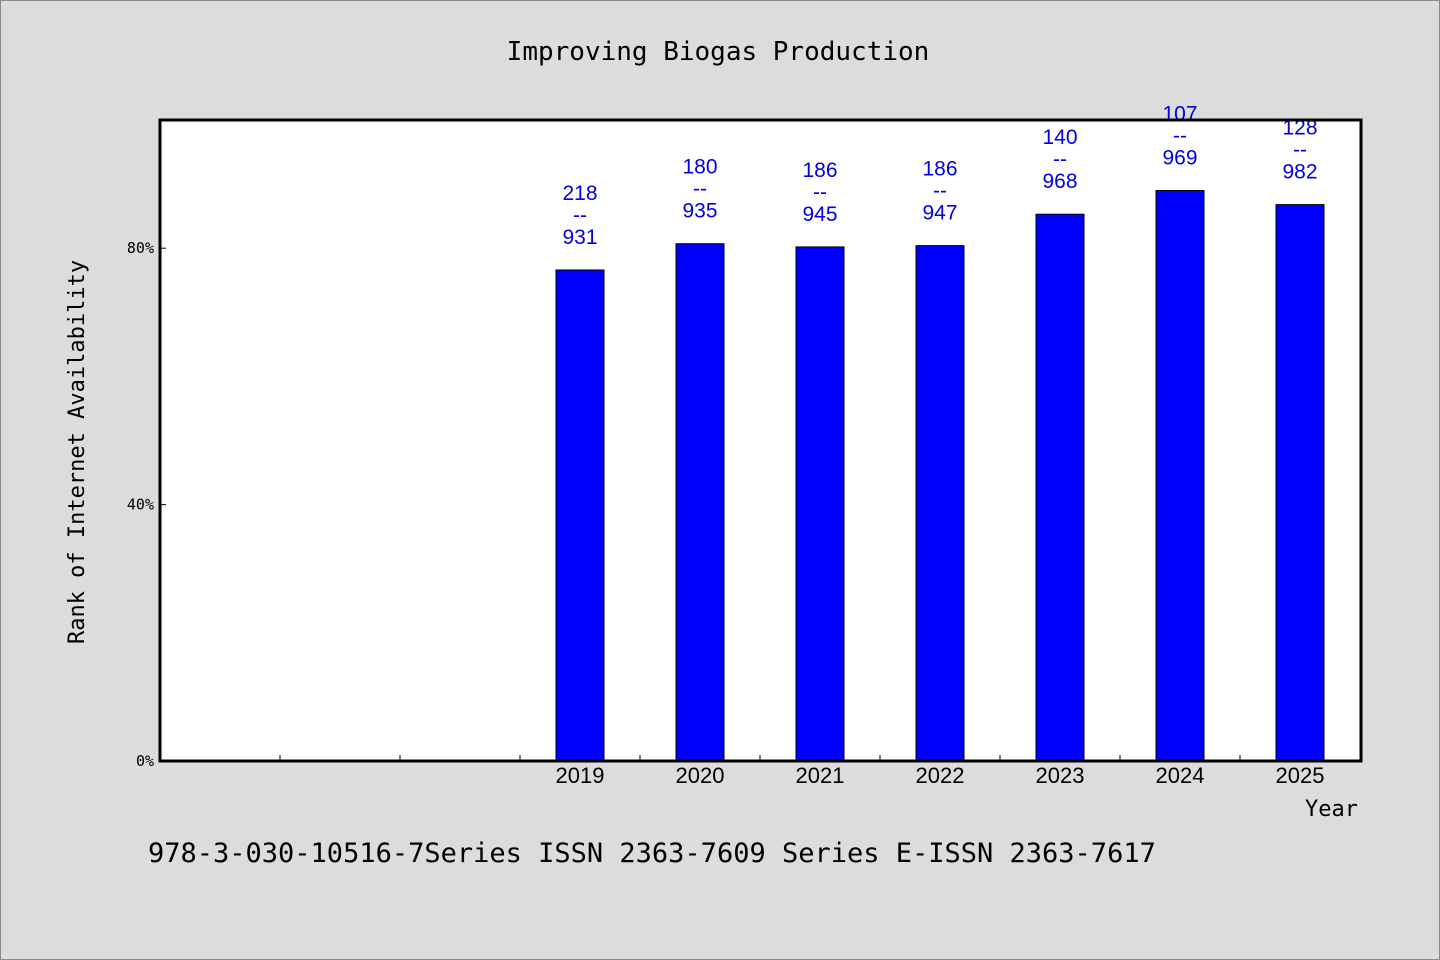  What do you see at coordinates (1179, 158) in the screenshot?
I see `bar-data-label: 969` at bounding box center [1179, 158].